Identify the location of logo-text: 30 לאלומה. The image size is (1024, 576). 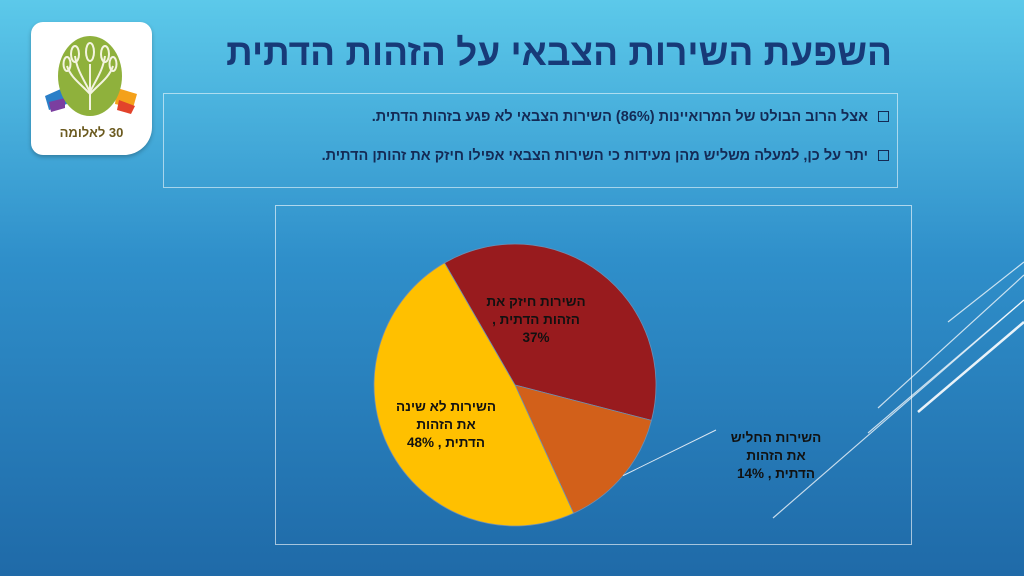
(91, 132).